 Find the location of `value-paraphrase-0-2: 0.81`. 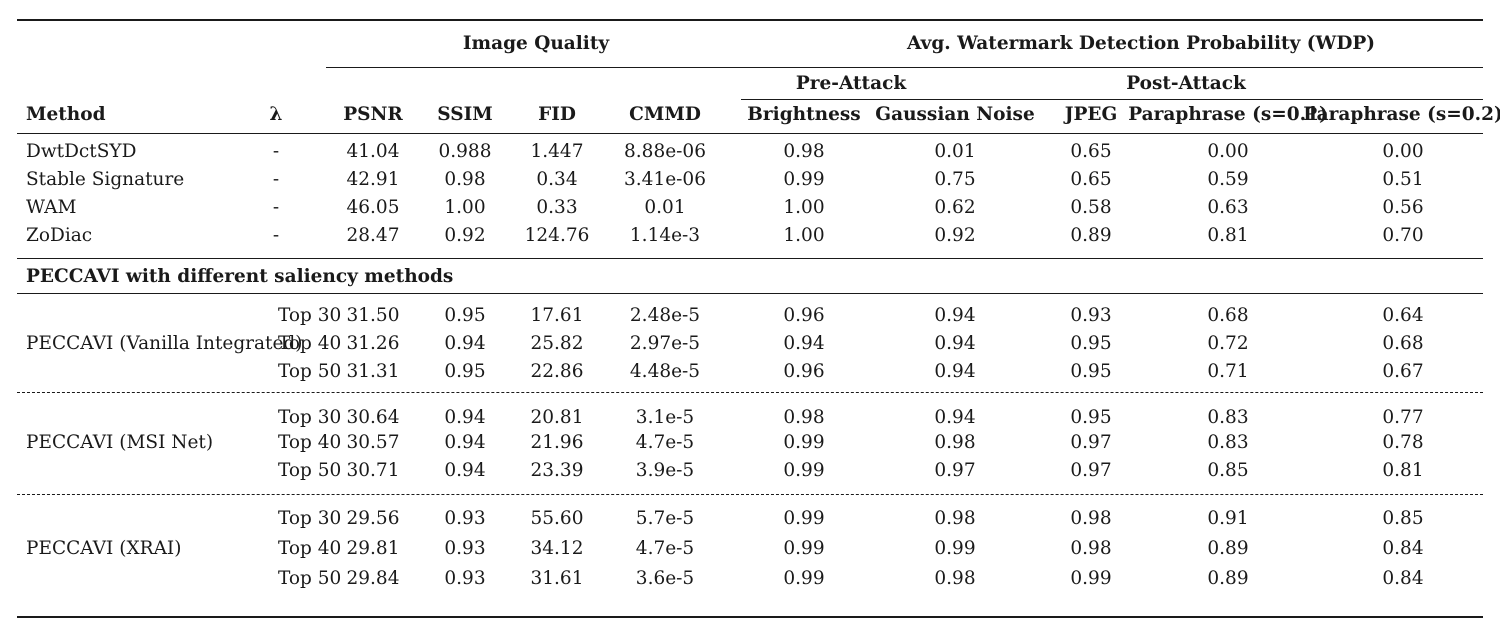

value-paraphrase-0-2: 0.81 is located at coordinates (1403, 470).